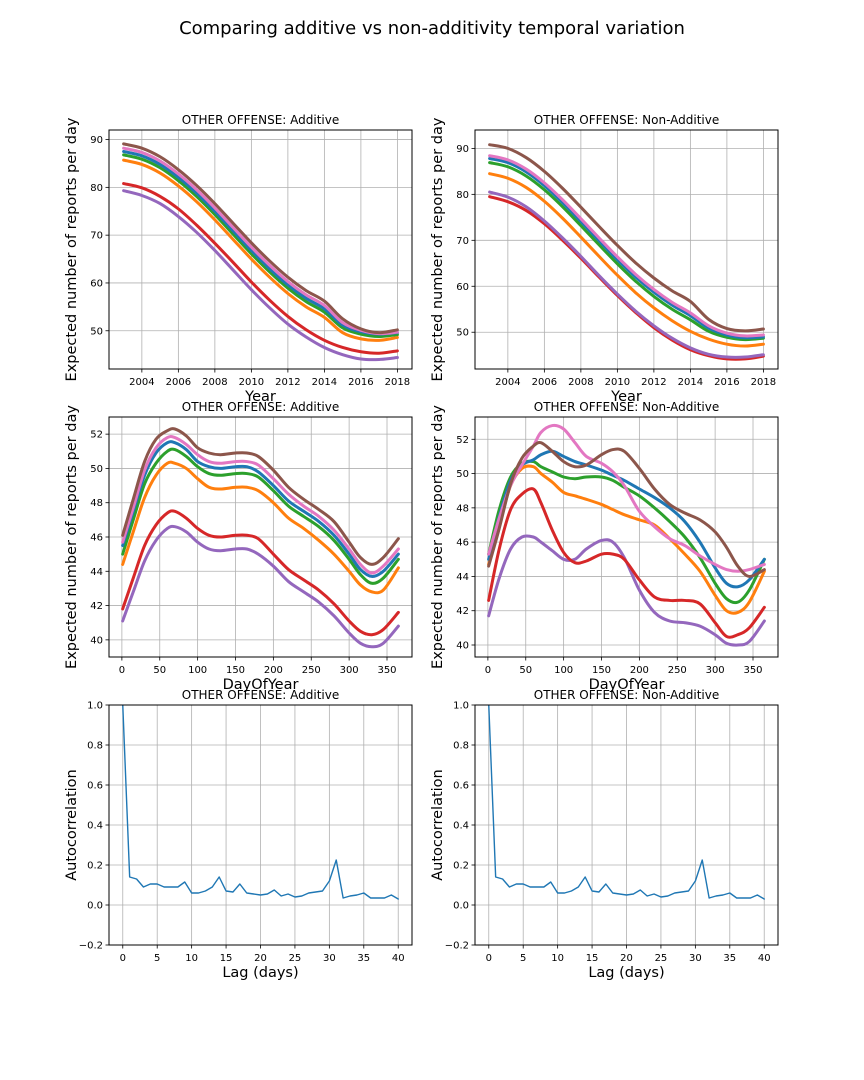  I want to click on x-axis-label: DayOfYear, so click(261, 685).